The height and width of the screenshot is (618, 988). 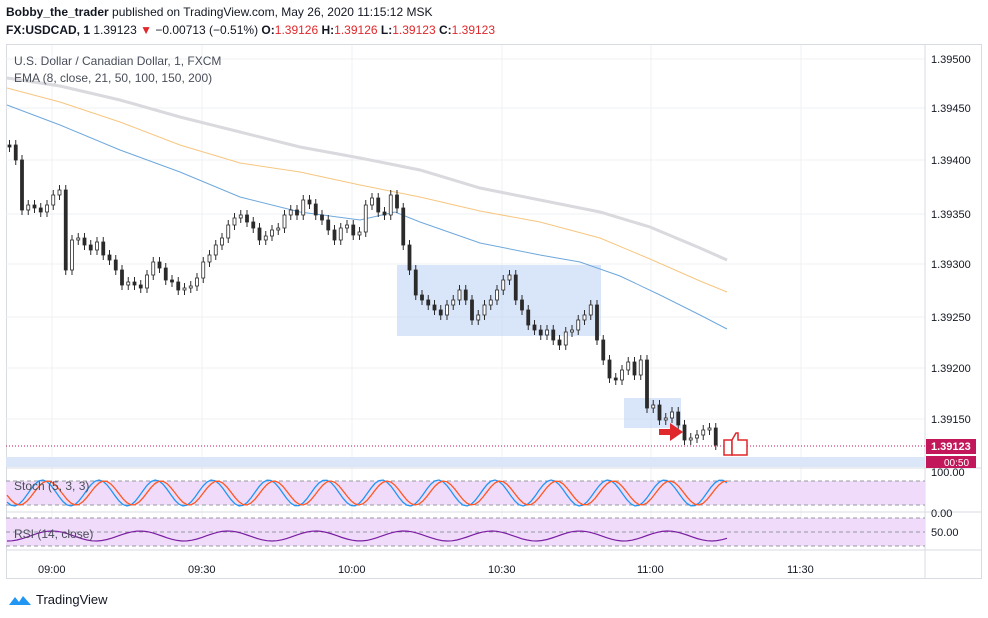 I want to click on rsi-tick-50: 50.00, so click(x=945, y=533).